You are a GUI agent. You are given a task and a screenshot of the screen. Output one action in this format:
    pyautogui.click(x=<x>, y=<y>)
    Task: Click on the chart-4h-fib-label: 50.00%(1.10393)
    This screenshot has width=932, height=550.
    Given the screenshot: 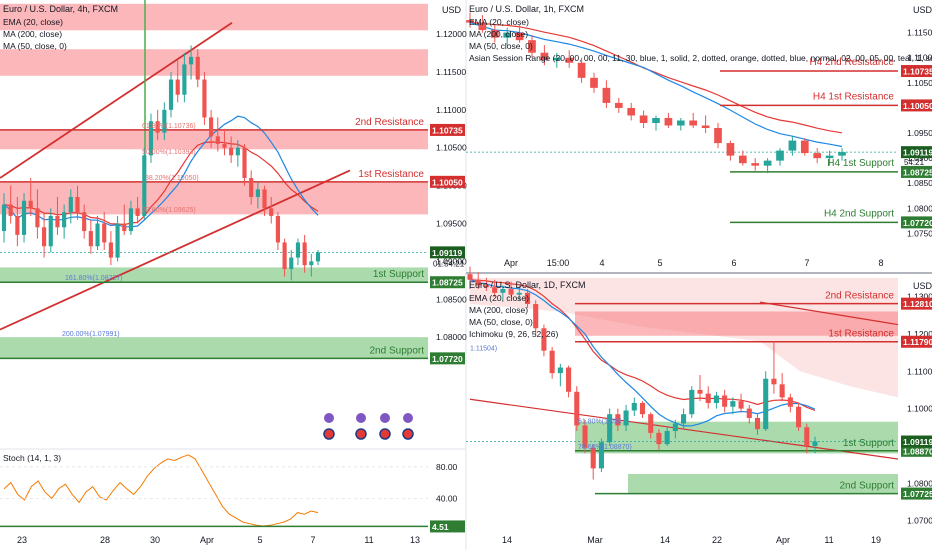 What is the action you would take?
    pyautogui.click(x=169, y=152)
    